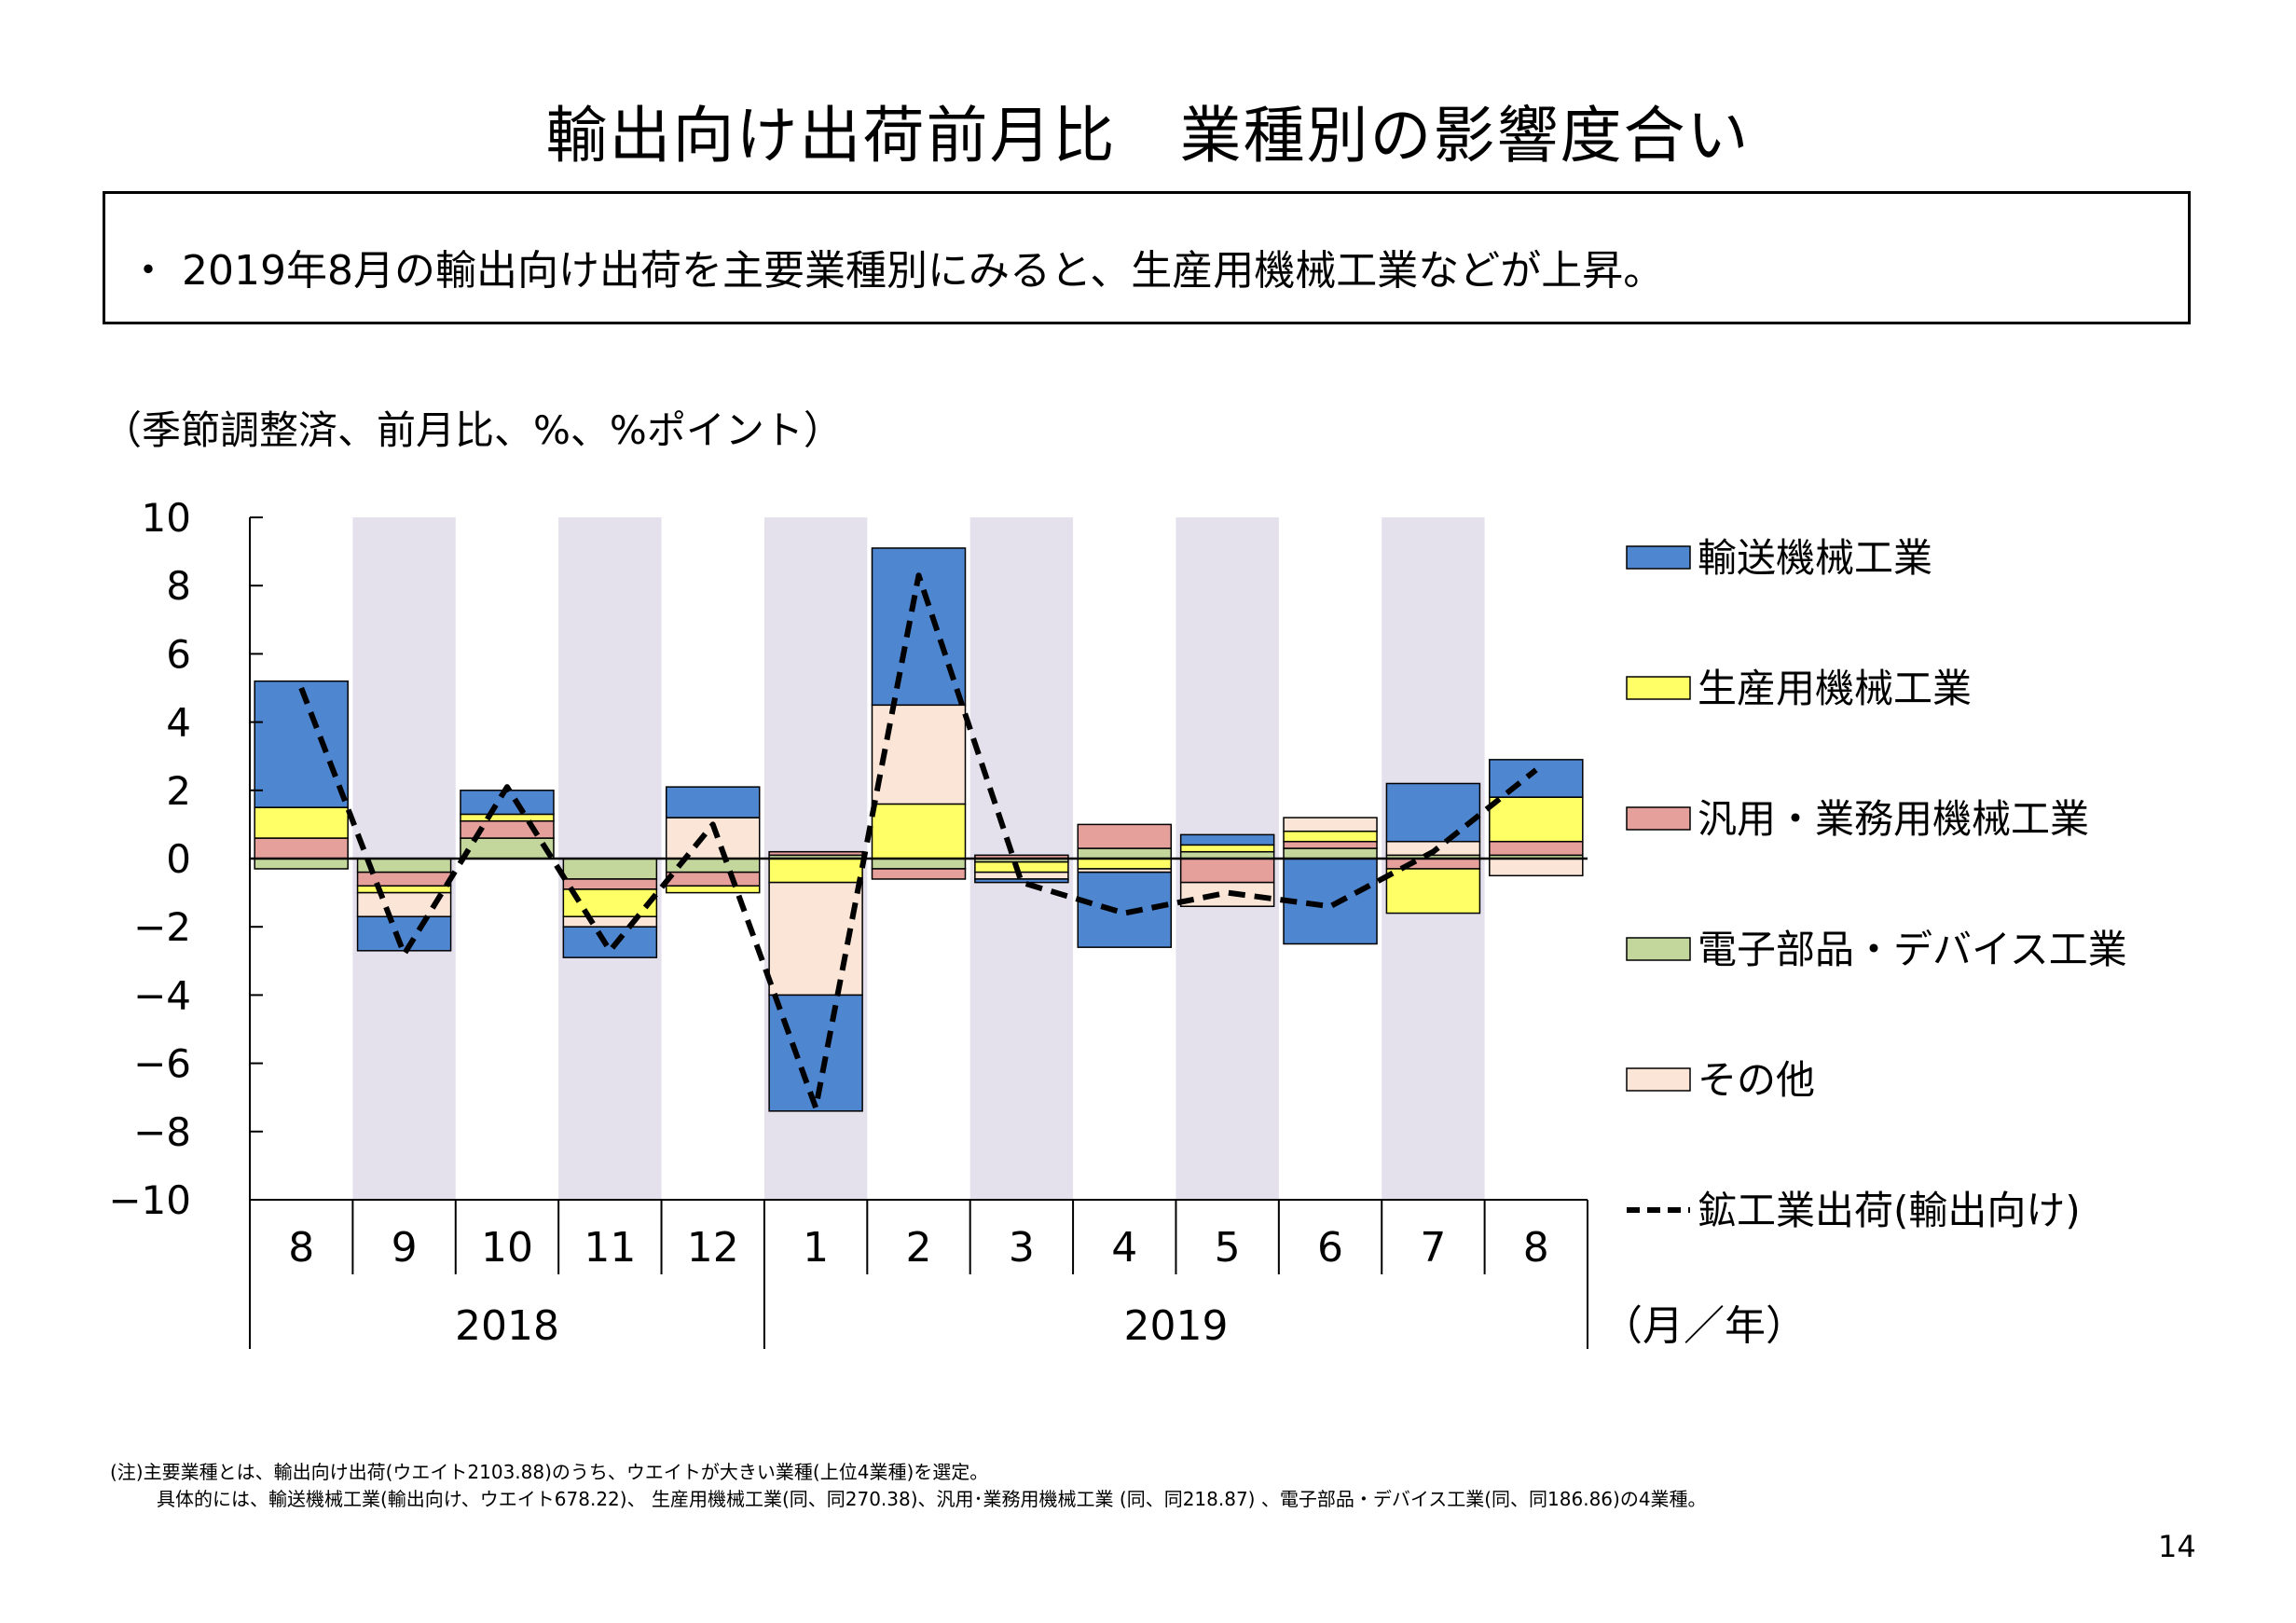 The width and height of the screenshot is (2296, 1623). What do you see at coordinates (1175, 1326) in the screenshot?
I see `year-group-label: 2019` at bounding box center [1175, 1326].